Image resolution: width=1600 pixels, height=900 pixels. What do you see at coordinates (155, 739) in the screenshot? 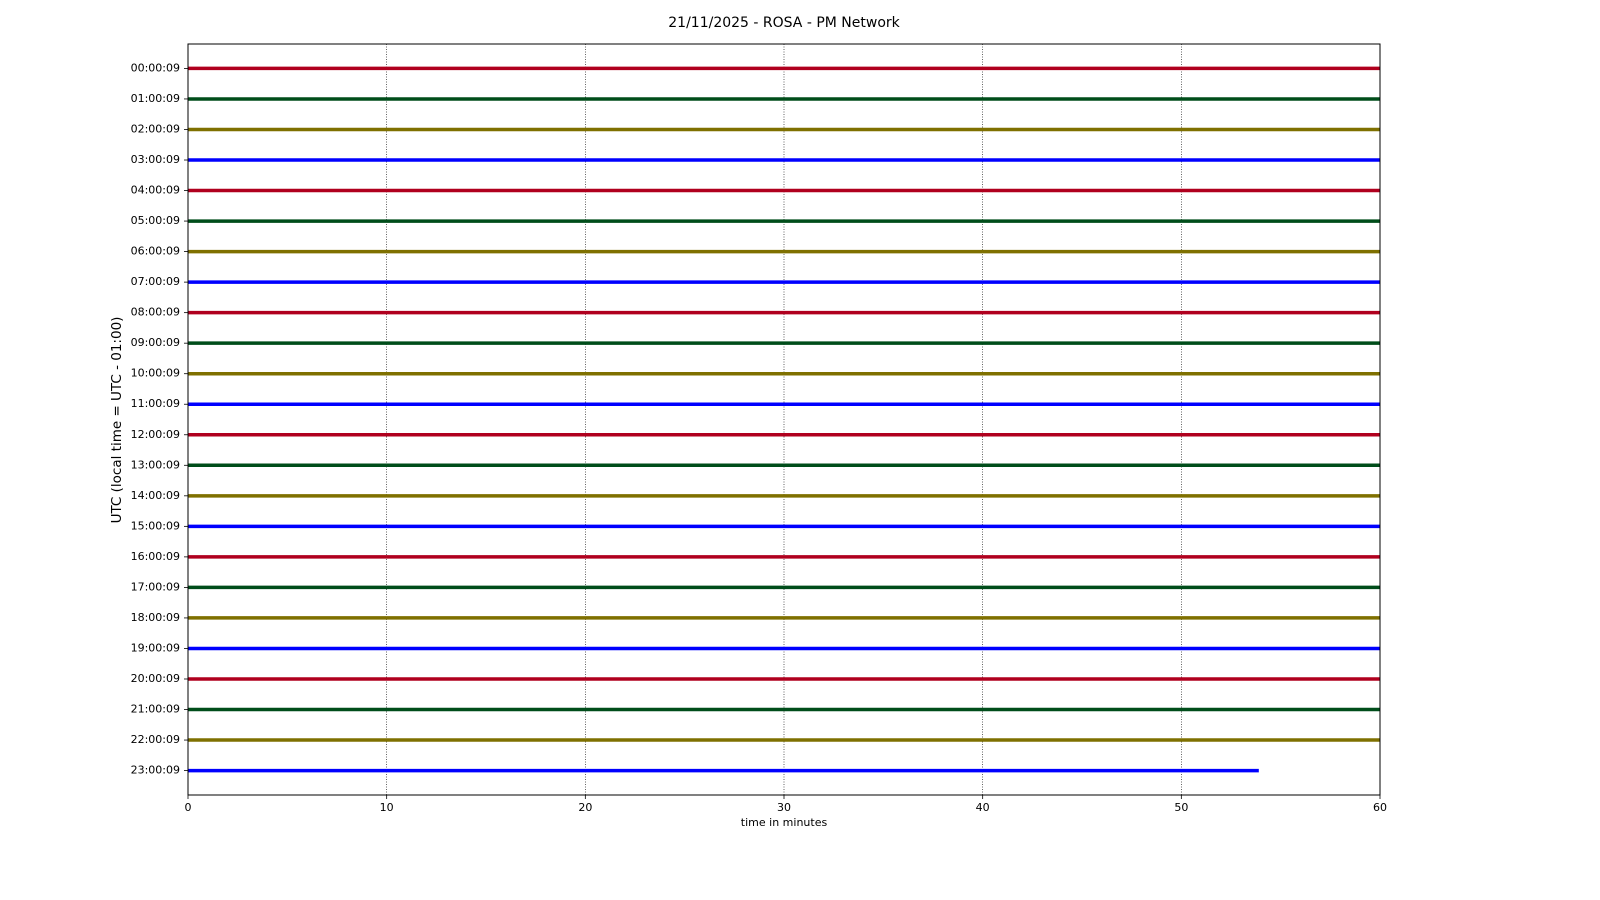
I see `y-tick-label: 22:00:09` at bounding box center [155, 739].